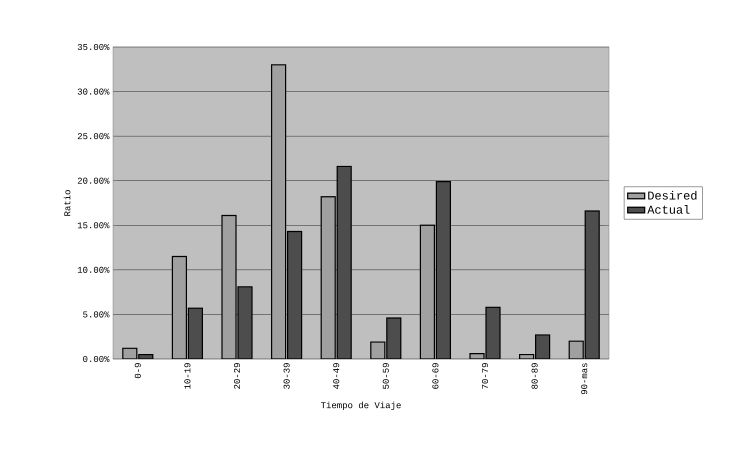 The width and height of the screenshot is (745, 461). Describe the element at coordinates (287, 376) in the screenshot. I see `x-tick-label: 30-39` at that location.